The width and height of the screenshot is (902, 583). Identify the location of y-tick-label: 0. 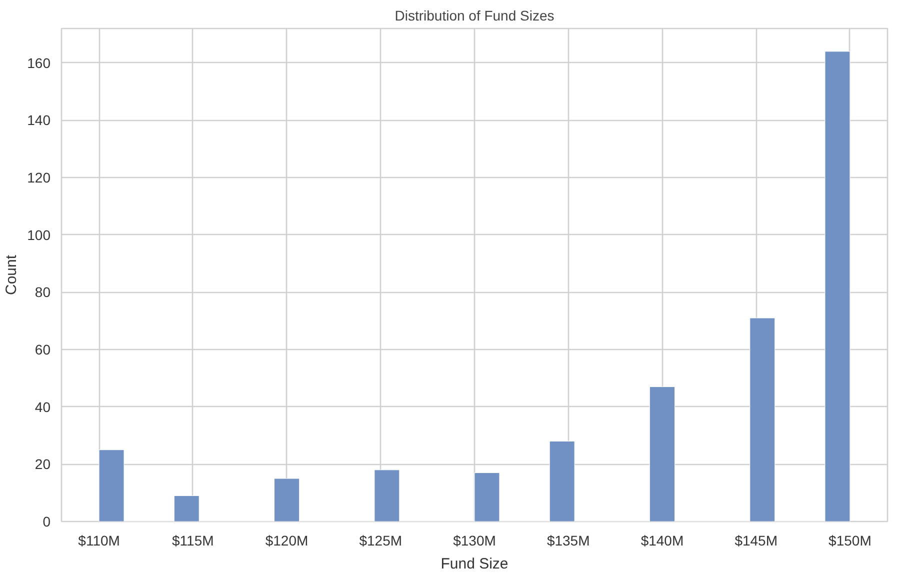
(46, 522).